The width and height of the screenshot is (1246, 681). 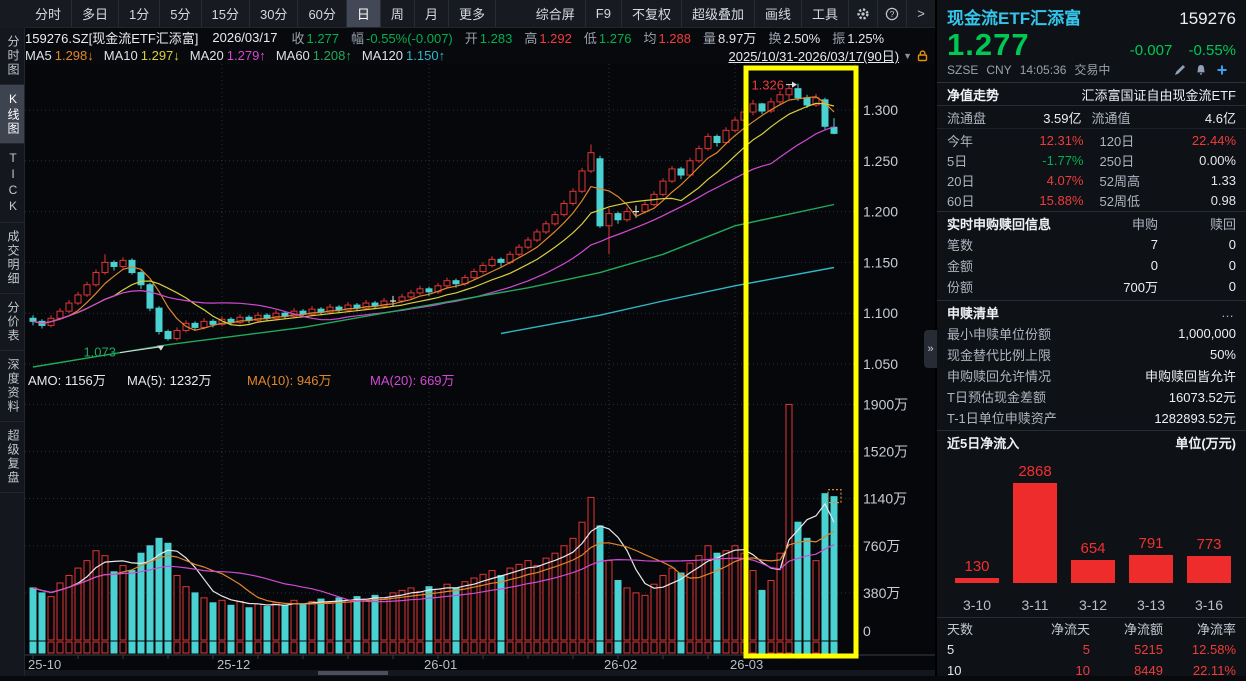 I want to click on perf-52周低: 52周低 0.98, so click(x=1168, y=200).